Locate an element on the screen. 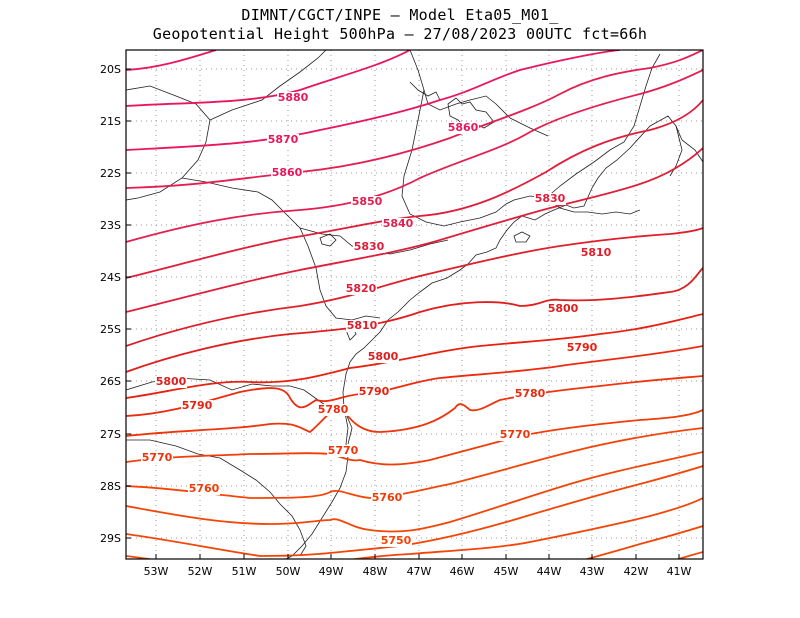 This screenshot has height=618, width=800. map-title-line1: DIMNT/CGCT/INPE – Model Eta05_M01_ is located at coordinates (400, 15).